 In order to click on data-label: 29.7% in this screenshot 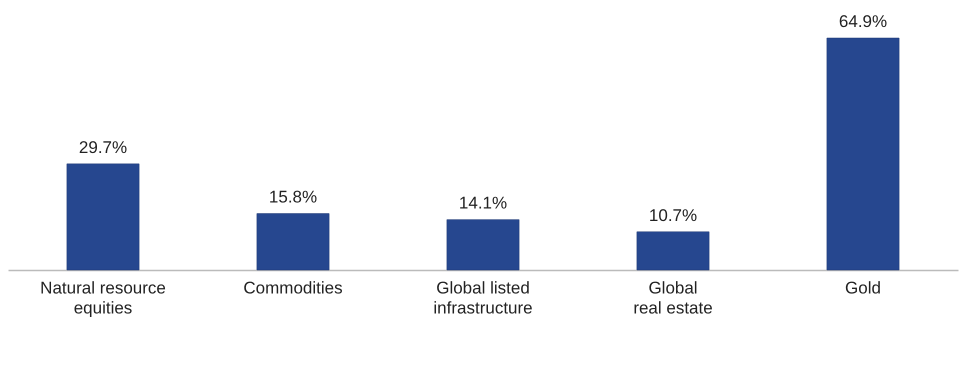, I will do `click(103, 147)`.